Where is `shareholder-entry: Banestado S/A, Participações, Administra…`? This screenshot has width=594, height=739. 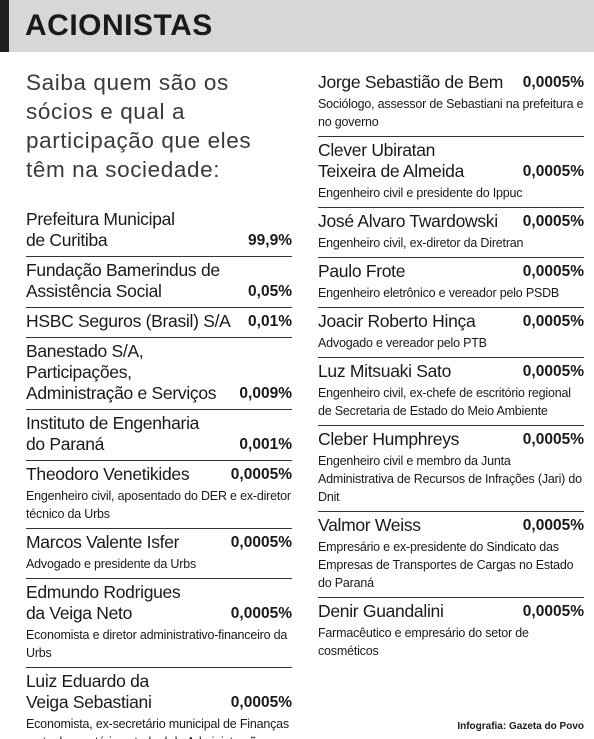 shareholder-entry: Banestado S/A, Participações, Administra… is located at coordinates (159, 374).